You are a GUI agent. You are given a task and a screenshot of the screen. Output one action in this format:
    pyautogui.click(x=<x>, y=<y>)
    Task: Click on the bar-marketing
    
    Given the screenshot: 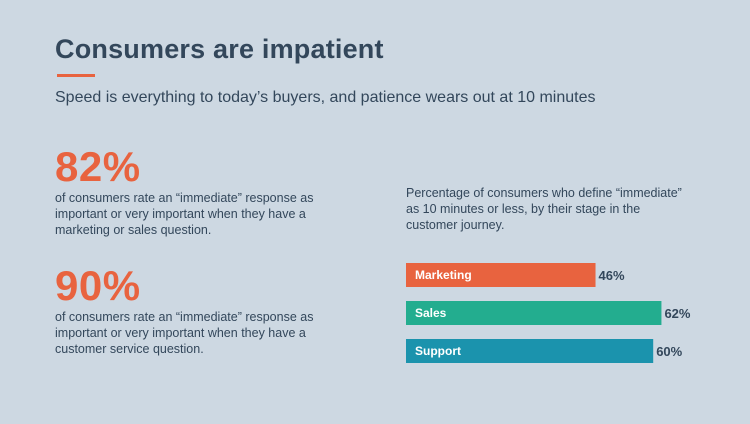 What is the action you would take?
    pyautogui.click(x=501, y=275)
    